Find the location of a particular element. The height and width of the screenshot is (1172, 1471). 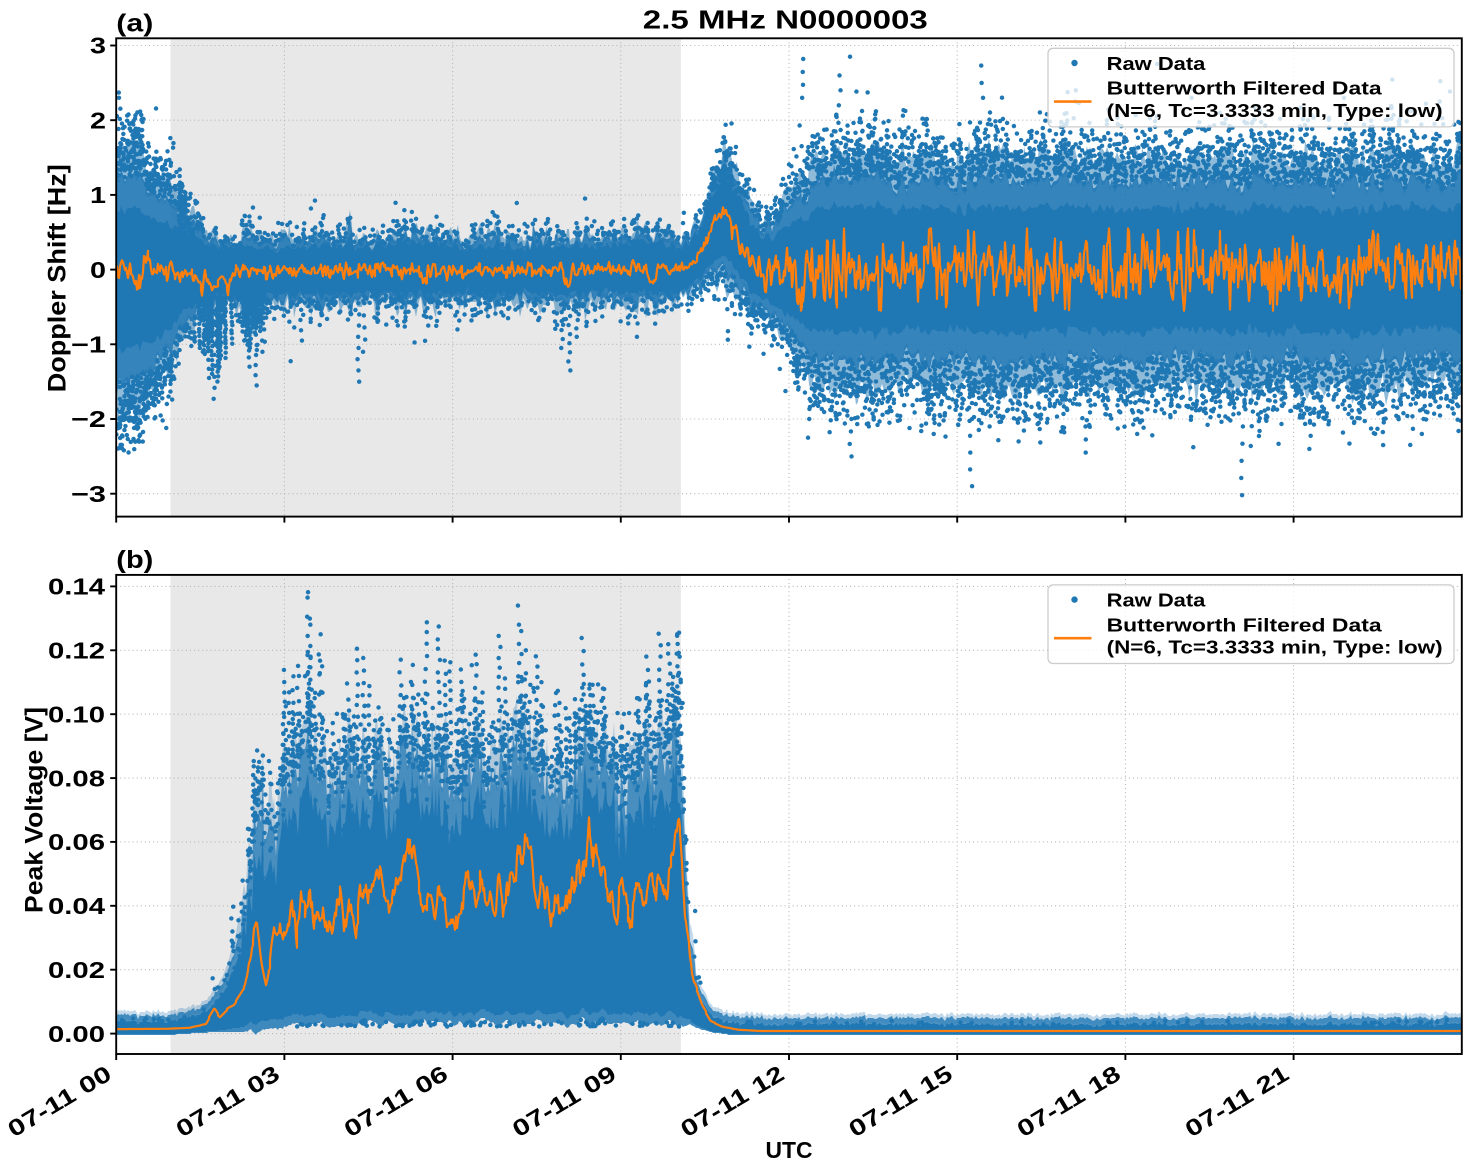

svg-text: 0.00 is located at coordinates (76, 1034).